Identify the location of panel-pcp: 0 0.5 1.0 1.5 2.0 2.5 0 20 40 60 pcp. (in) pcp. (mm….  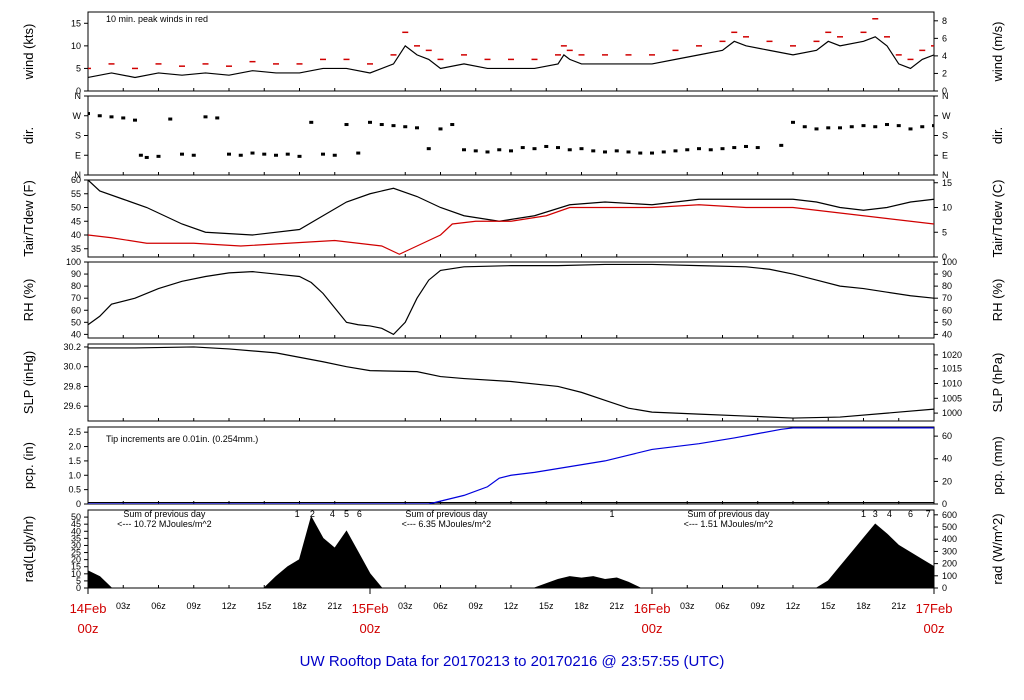
(513, 467).